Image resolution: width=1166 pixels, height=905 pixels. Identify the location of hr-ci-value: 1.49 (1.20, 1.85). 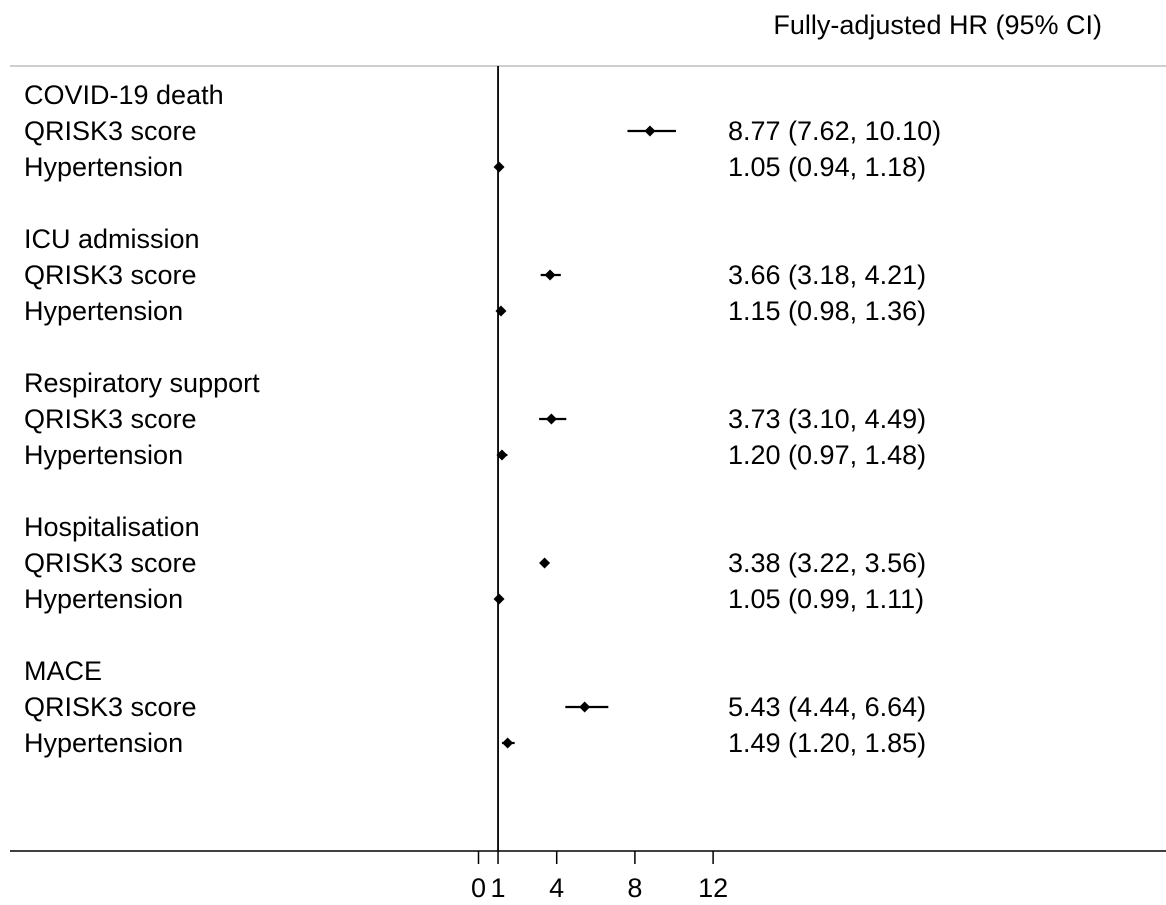
(827, 743).